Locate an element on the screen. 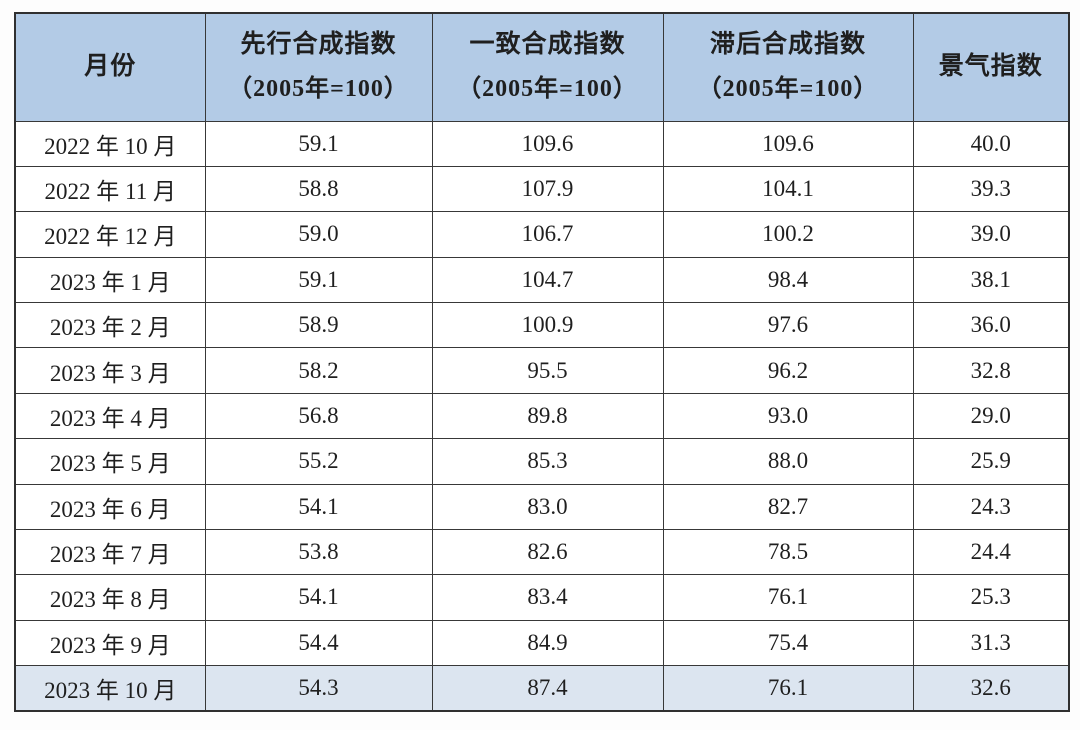 The image size is (1080, 730). month-cell: 2023 年 1 月 is located at coordinates (110, 280).